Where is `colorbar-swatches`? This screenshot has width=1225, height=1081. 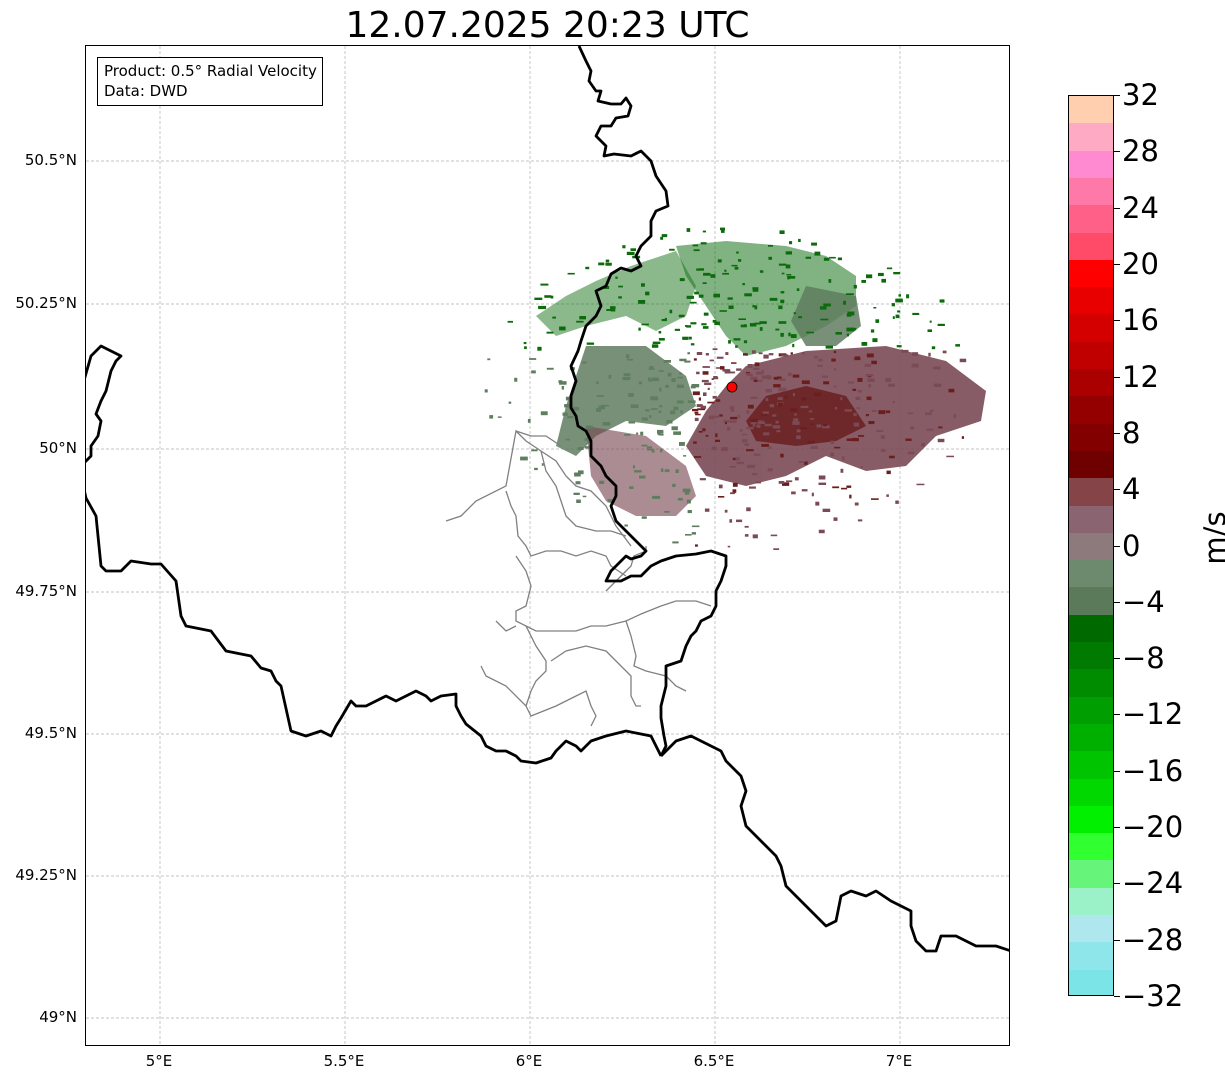 colorbar-swatches is located at coordinates (1091, 545).